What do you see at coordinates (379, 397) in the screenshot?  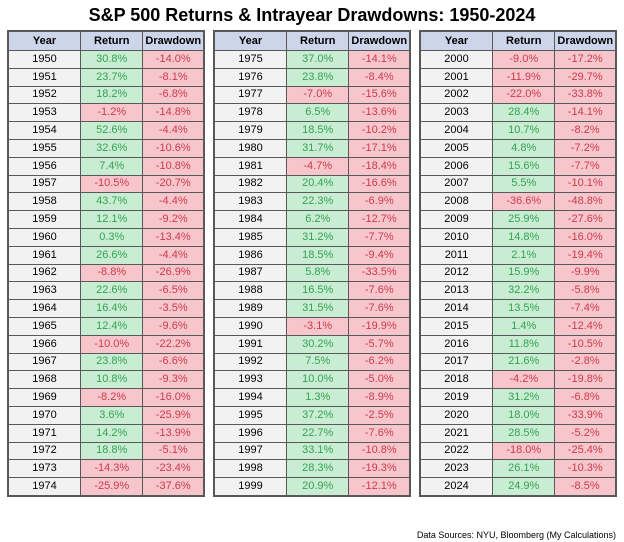 I see `drawdown-cell: -8.9%` at bounding box center [379, 397].